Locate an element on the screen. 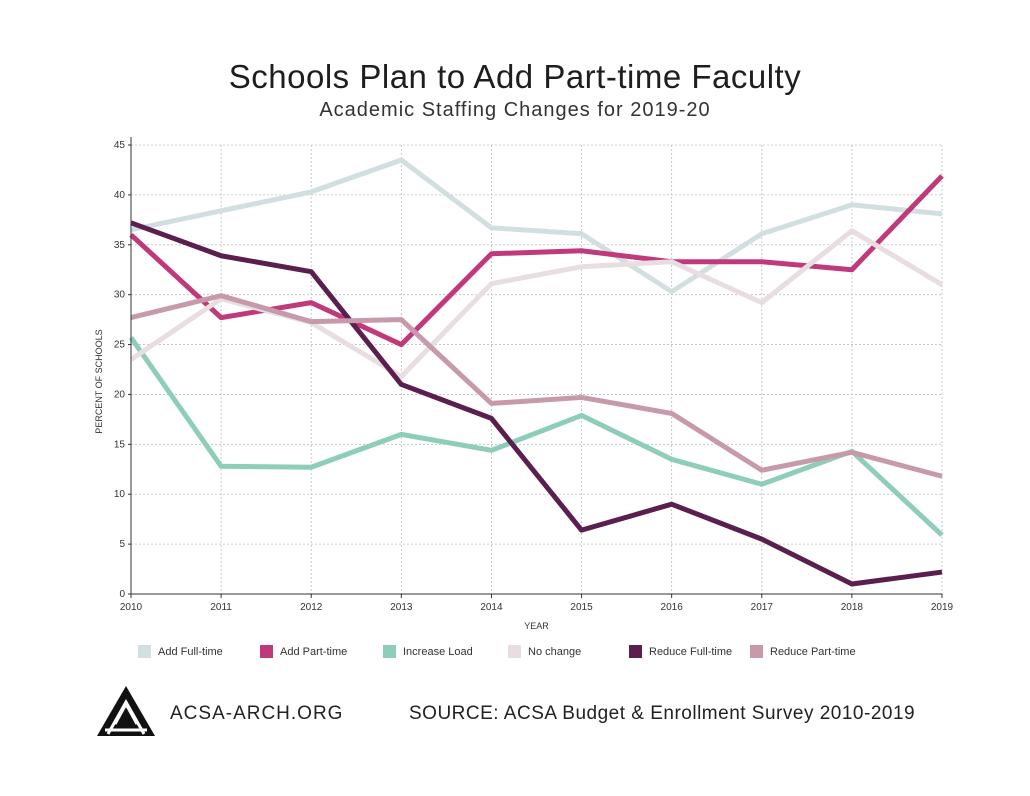 The height and width of the screenshot is (796, 1030). x-tick-label: 2015 is located at coordinates (581, 607).